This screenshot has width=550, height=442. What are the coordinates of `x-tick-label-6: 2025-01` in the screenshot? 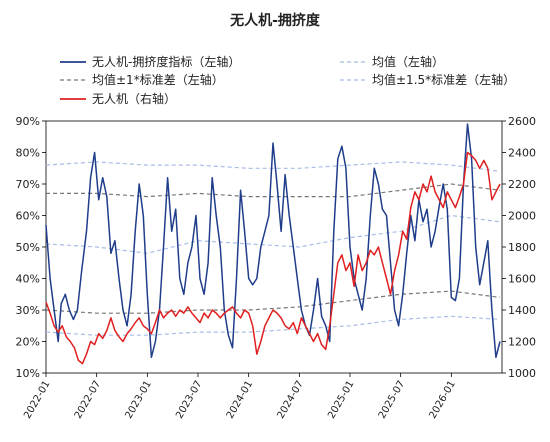 It's located at (341, 400).